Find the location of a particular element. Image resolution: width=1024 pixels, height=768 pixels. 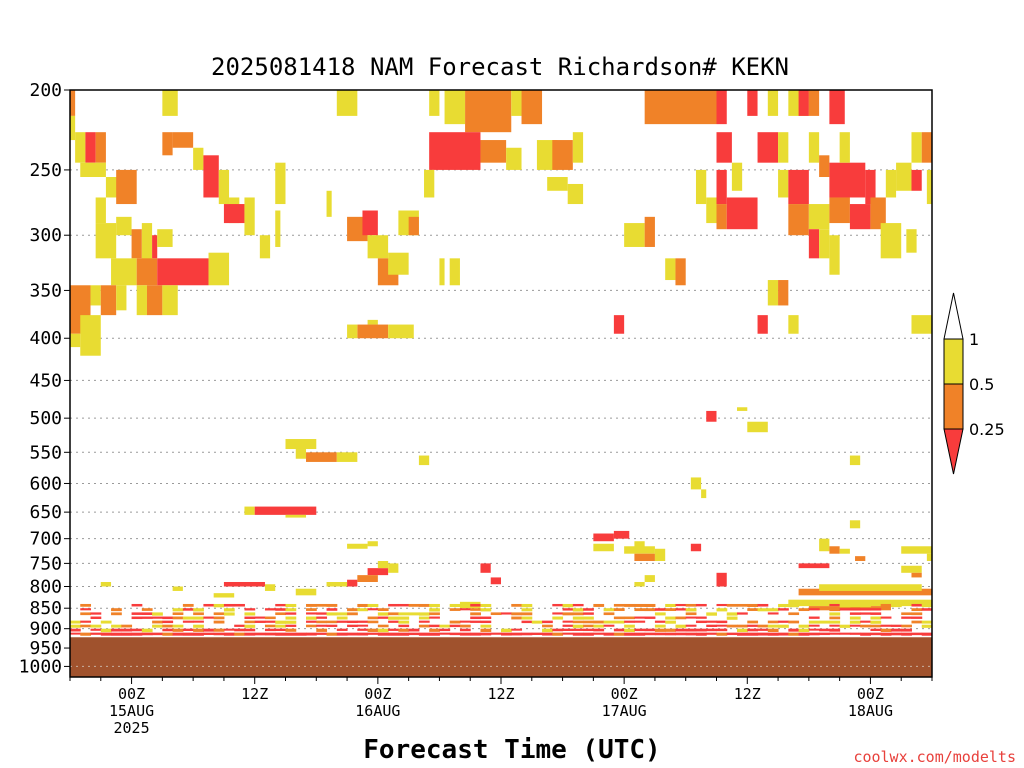

credit-text: coolwx.com/modelts is located at coordinates (934, 757).